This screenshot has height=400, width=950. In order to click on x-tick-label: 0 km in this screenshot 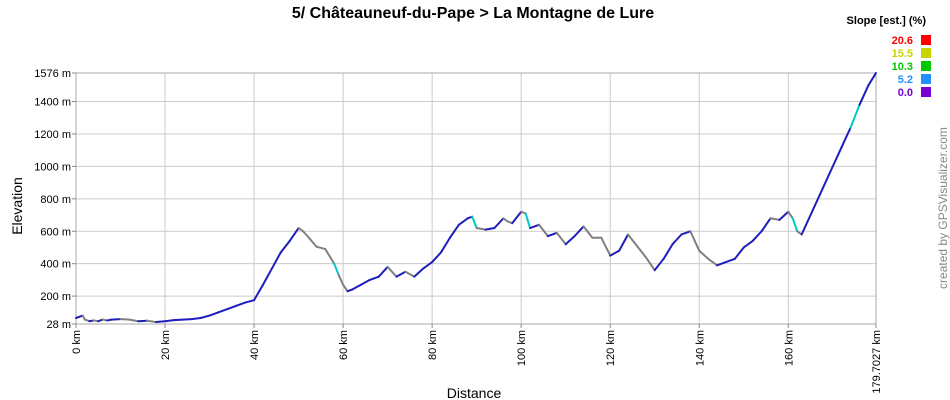, I will do `click(77, 342)`.